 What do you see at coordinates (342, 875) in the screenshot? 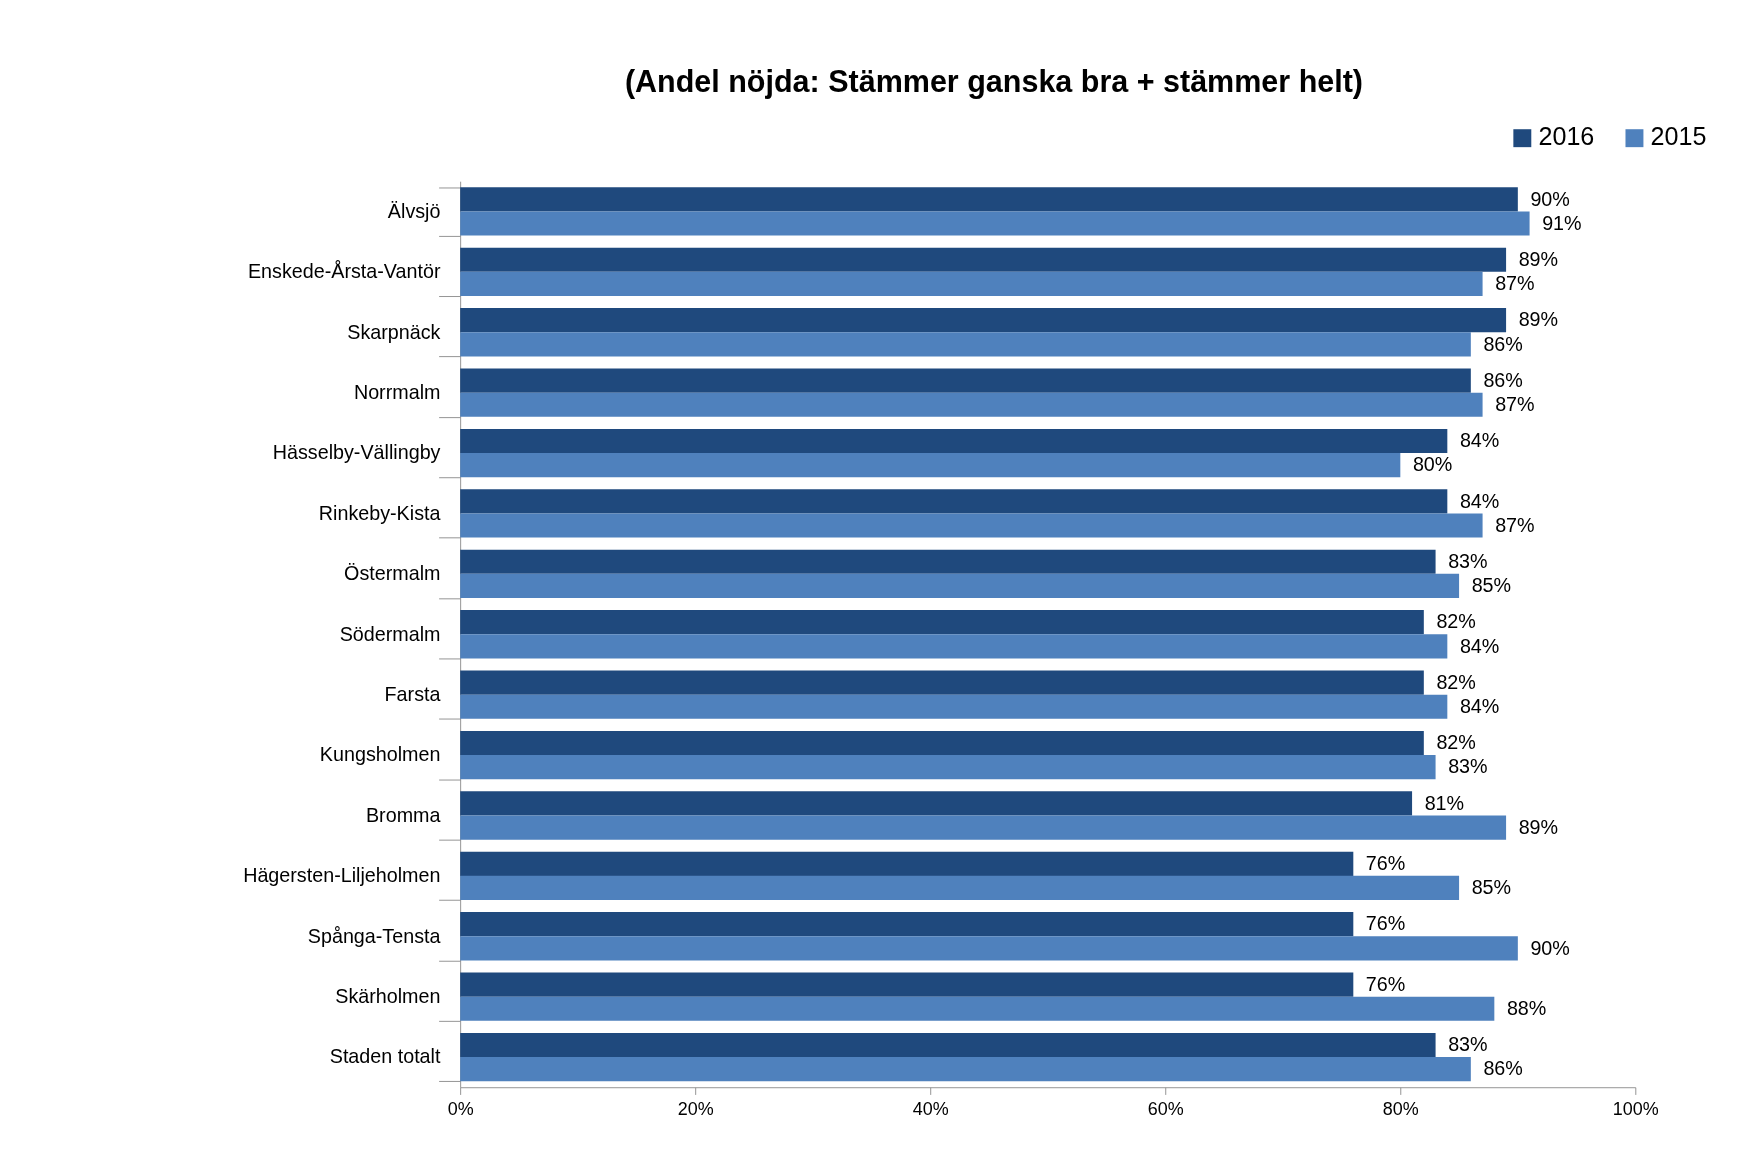
I see `y-tick-label: Hägersten-Liljeholmen` at bounding box center [342, 875].